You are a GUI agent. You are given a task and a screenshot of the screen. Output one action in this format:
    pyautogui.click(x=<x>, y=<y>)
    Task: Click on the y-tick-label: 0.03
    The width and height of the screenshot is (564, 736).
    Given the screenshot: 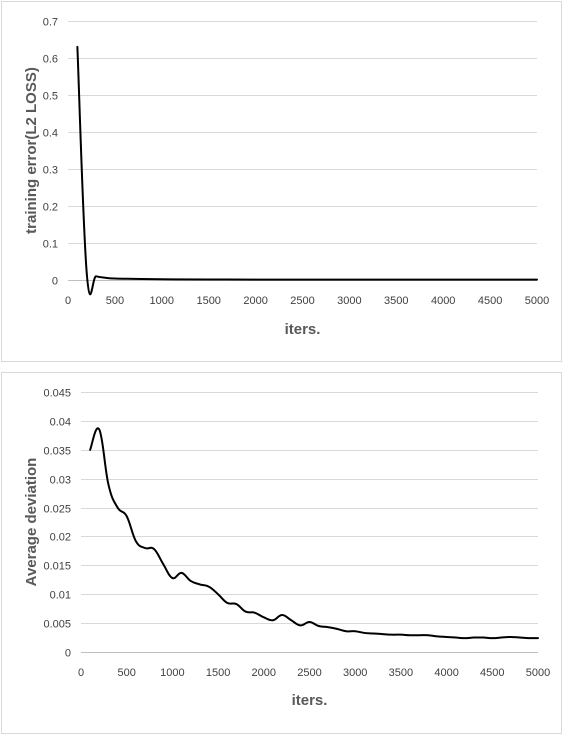 What is the action you would take?
    pyautogui.click(x=60, y=481)
    